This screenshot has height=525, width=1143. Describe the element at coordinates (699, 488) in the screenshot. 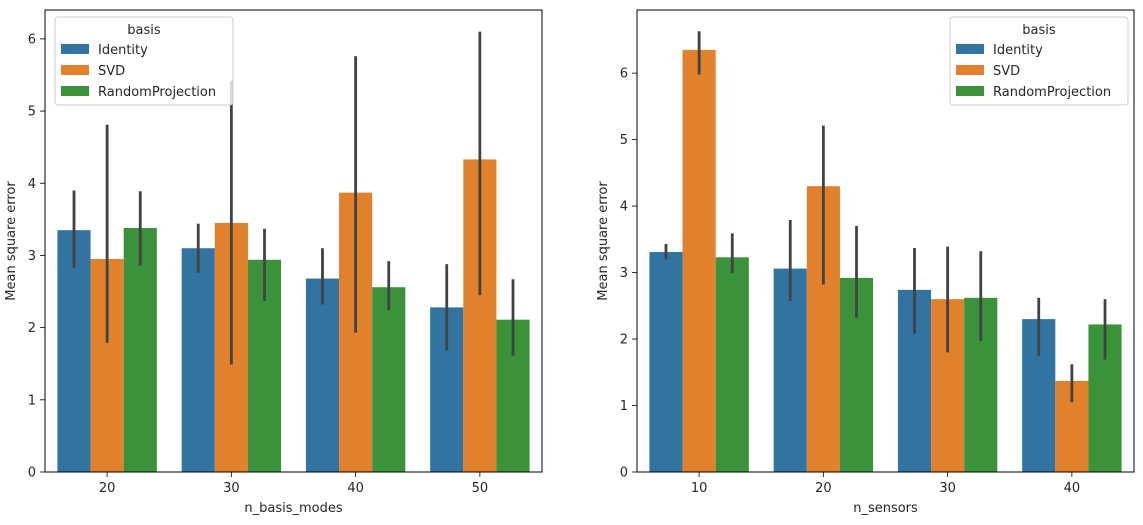

I see `x-tick-label: 10` at that location.